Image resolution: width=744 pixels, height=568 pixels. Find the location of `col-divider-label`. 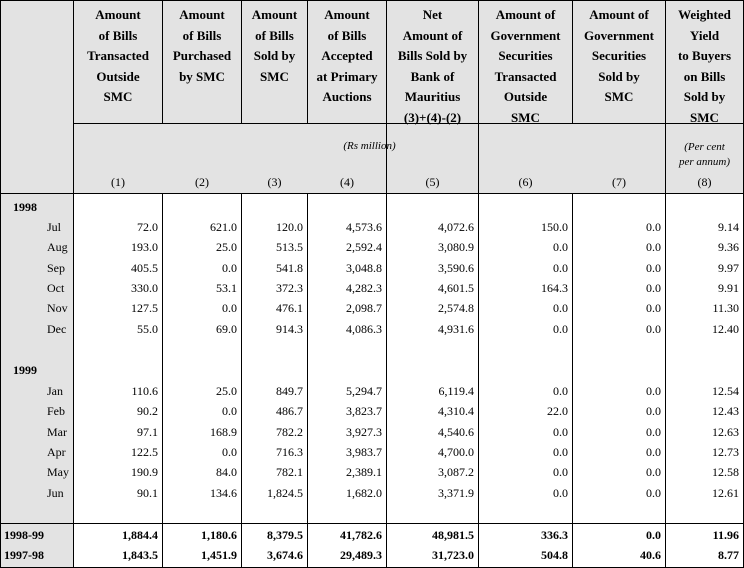

col-divider-label is located at coordinates (73, 284).